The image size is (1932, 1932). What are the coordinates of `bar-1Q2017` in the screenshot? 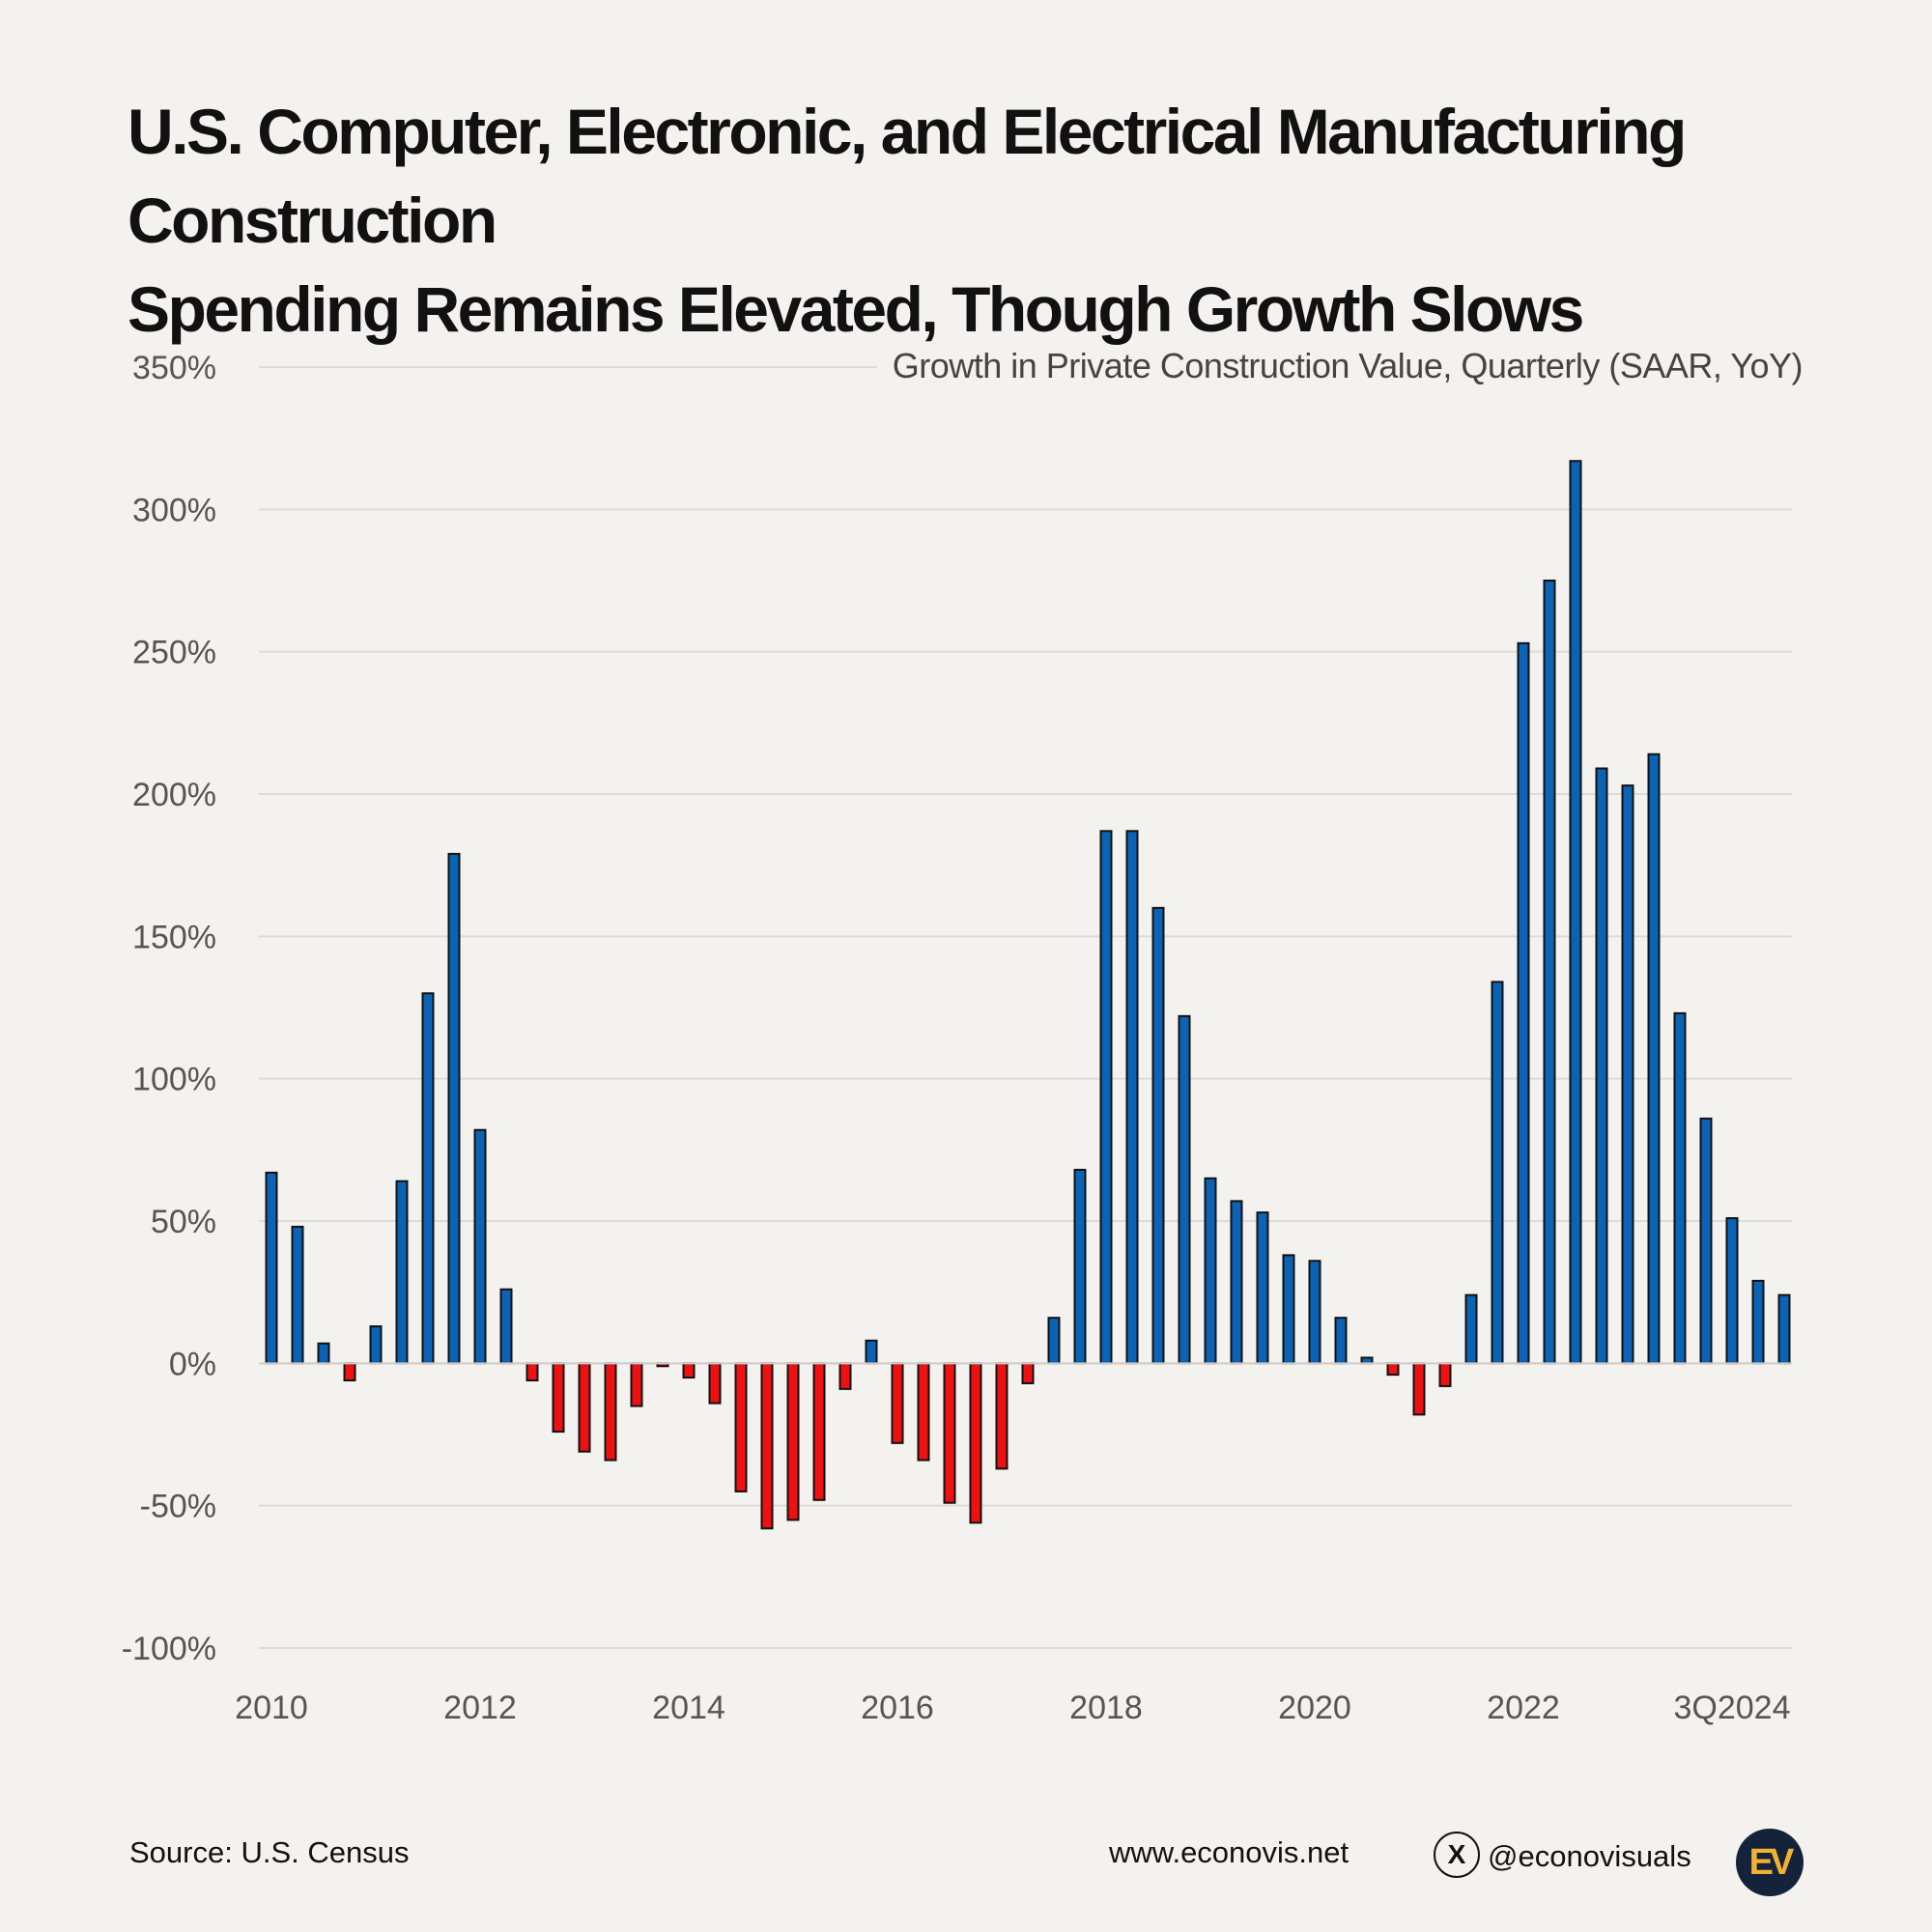 It's located at (1002, 1416).